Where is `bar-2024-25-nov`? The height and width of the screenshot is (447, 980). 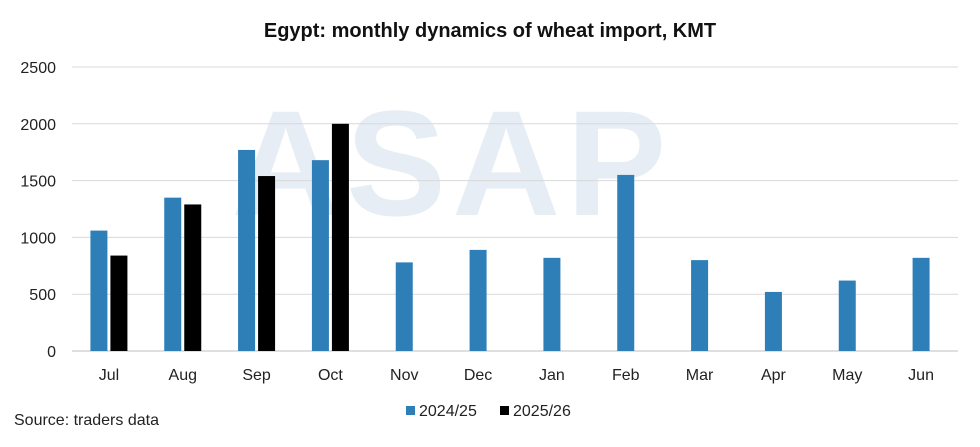
bar-2024-25-nov is located at coordinates (404, 306).